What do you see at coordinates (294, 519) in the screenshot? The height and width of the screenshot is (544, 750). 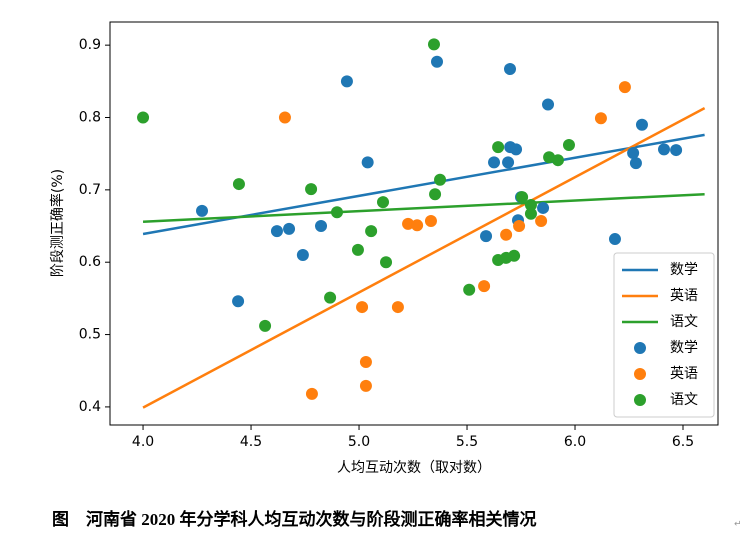 I see `caption: 图 河南省 2020 年分学科人均互动次数与阶段测正确率相关情况` at bounding box center [294, 519].